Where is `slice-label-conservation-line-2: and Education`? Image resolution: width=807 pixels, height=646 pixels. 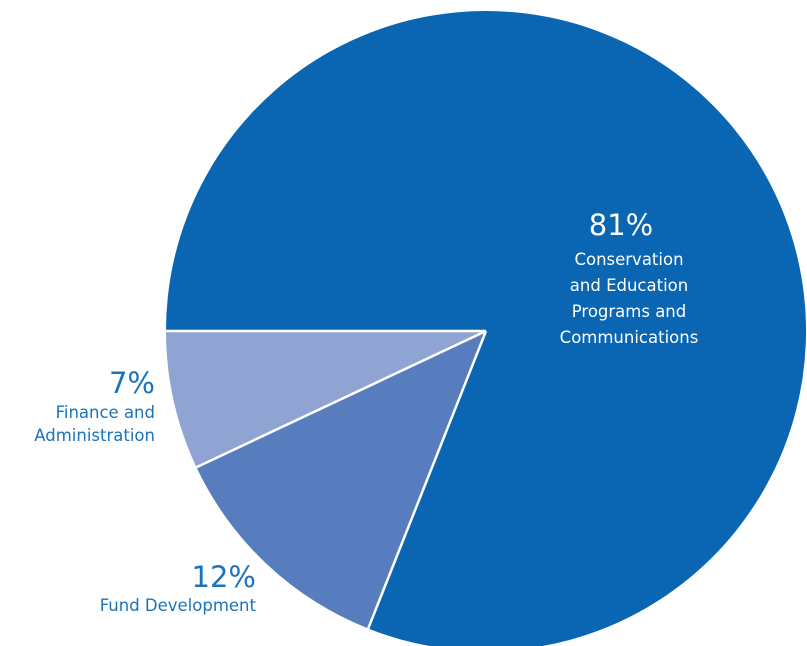
slice-label-conservation-line-2: and Education is located at coordinates (629, 285).